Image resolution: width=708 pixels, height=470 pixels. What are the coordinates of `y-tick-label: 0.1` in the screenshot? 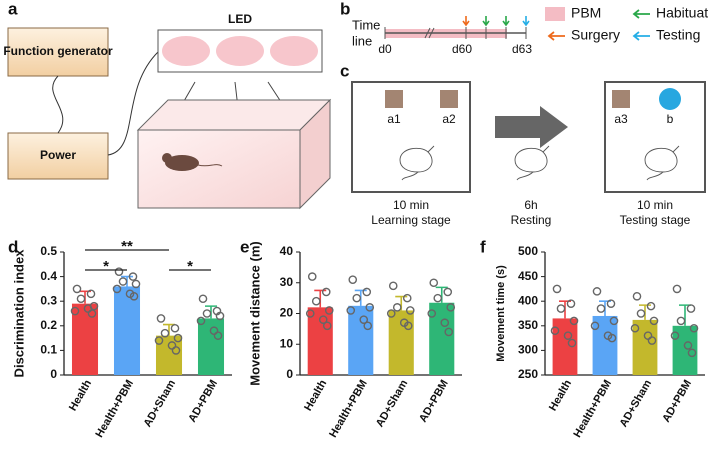 It's located at (48, 350).